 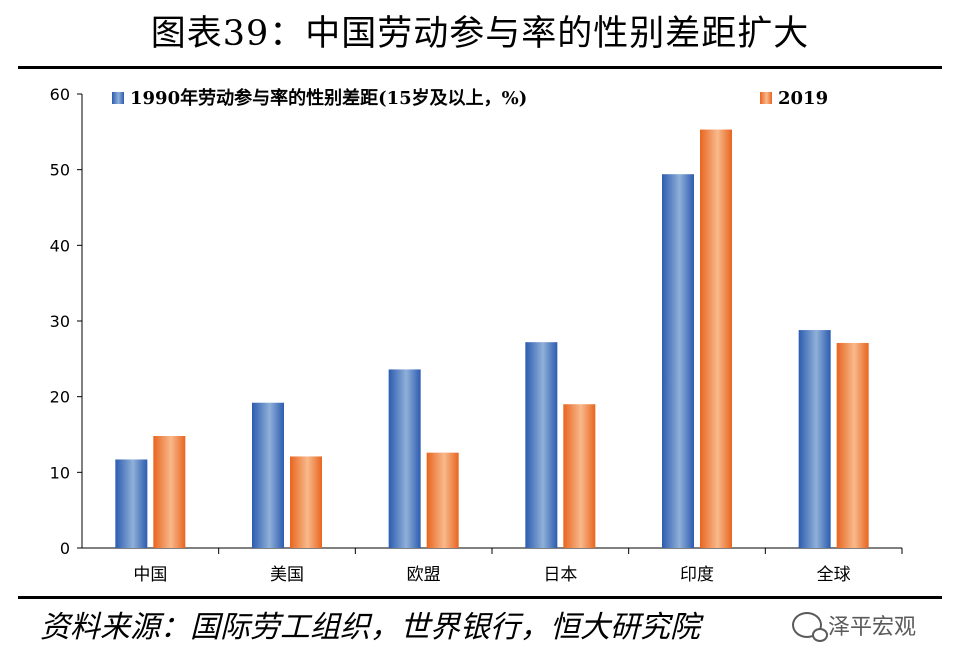 What do you see at coordinates (697, 575) in the screenshot?
I see `x-tick-label: 印度` at bounding box center [697, 575].